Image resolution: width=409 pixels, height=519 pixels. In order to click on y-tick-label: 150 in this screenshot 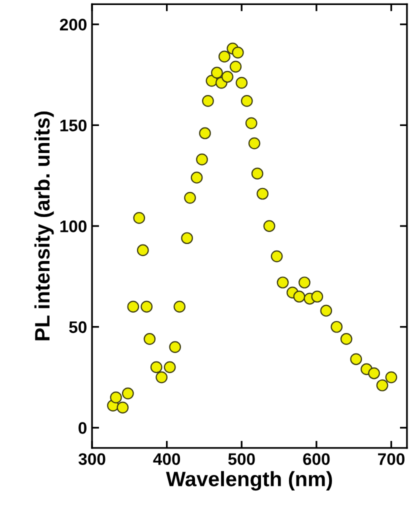, I will do `click(73, 126)`.